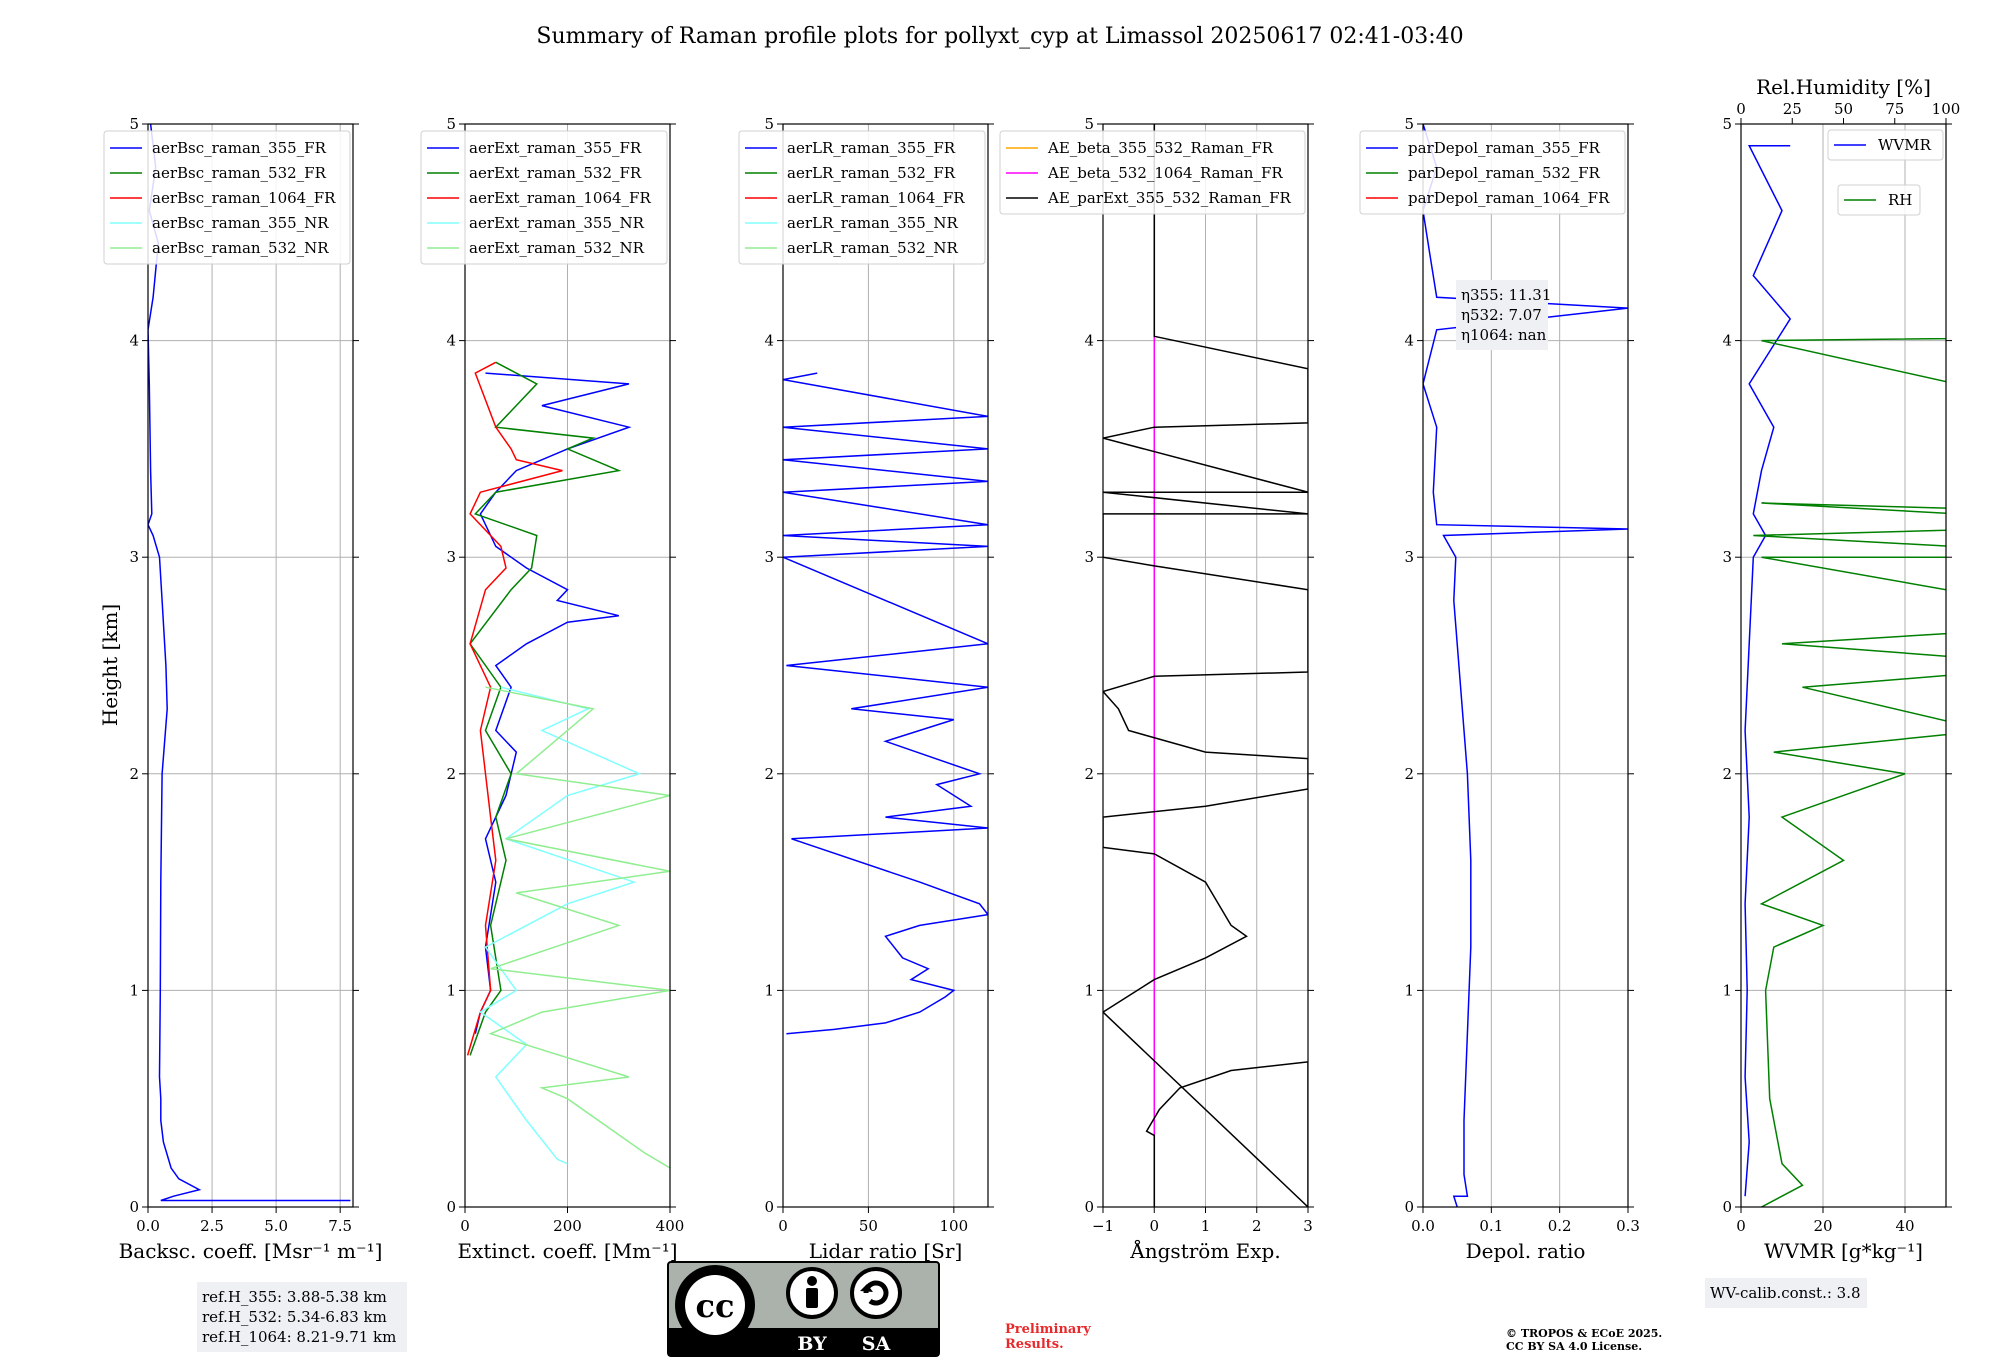 The image size is (2000, 1360). I want to click on legend-label: aerExt_raman_532_FR, so click(555, 173).